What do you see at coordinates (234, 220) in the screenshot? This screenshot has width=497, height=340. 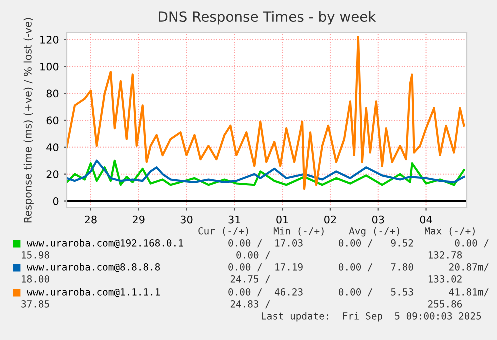 I see `x-tick-label: 31` at bounding box center [234, 220].